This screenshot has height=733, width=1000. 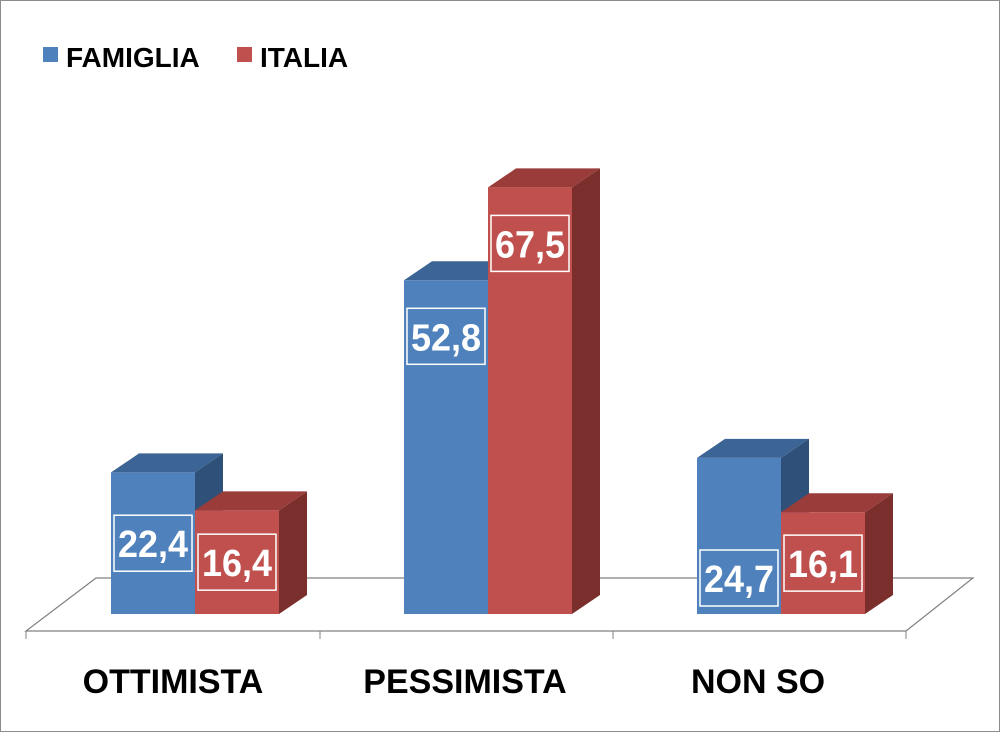 What do you see at coordinates (251, 501) in the screenshot?
I see `bar-italia-ottimista-top` at bounding box center [251, 501].